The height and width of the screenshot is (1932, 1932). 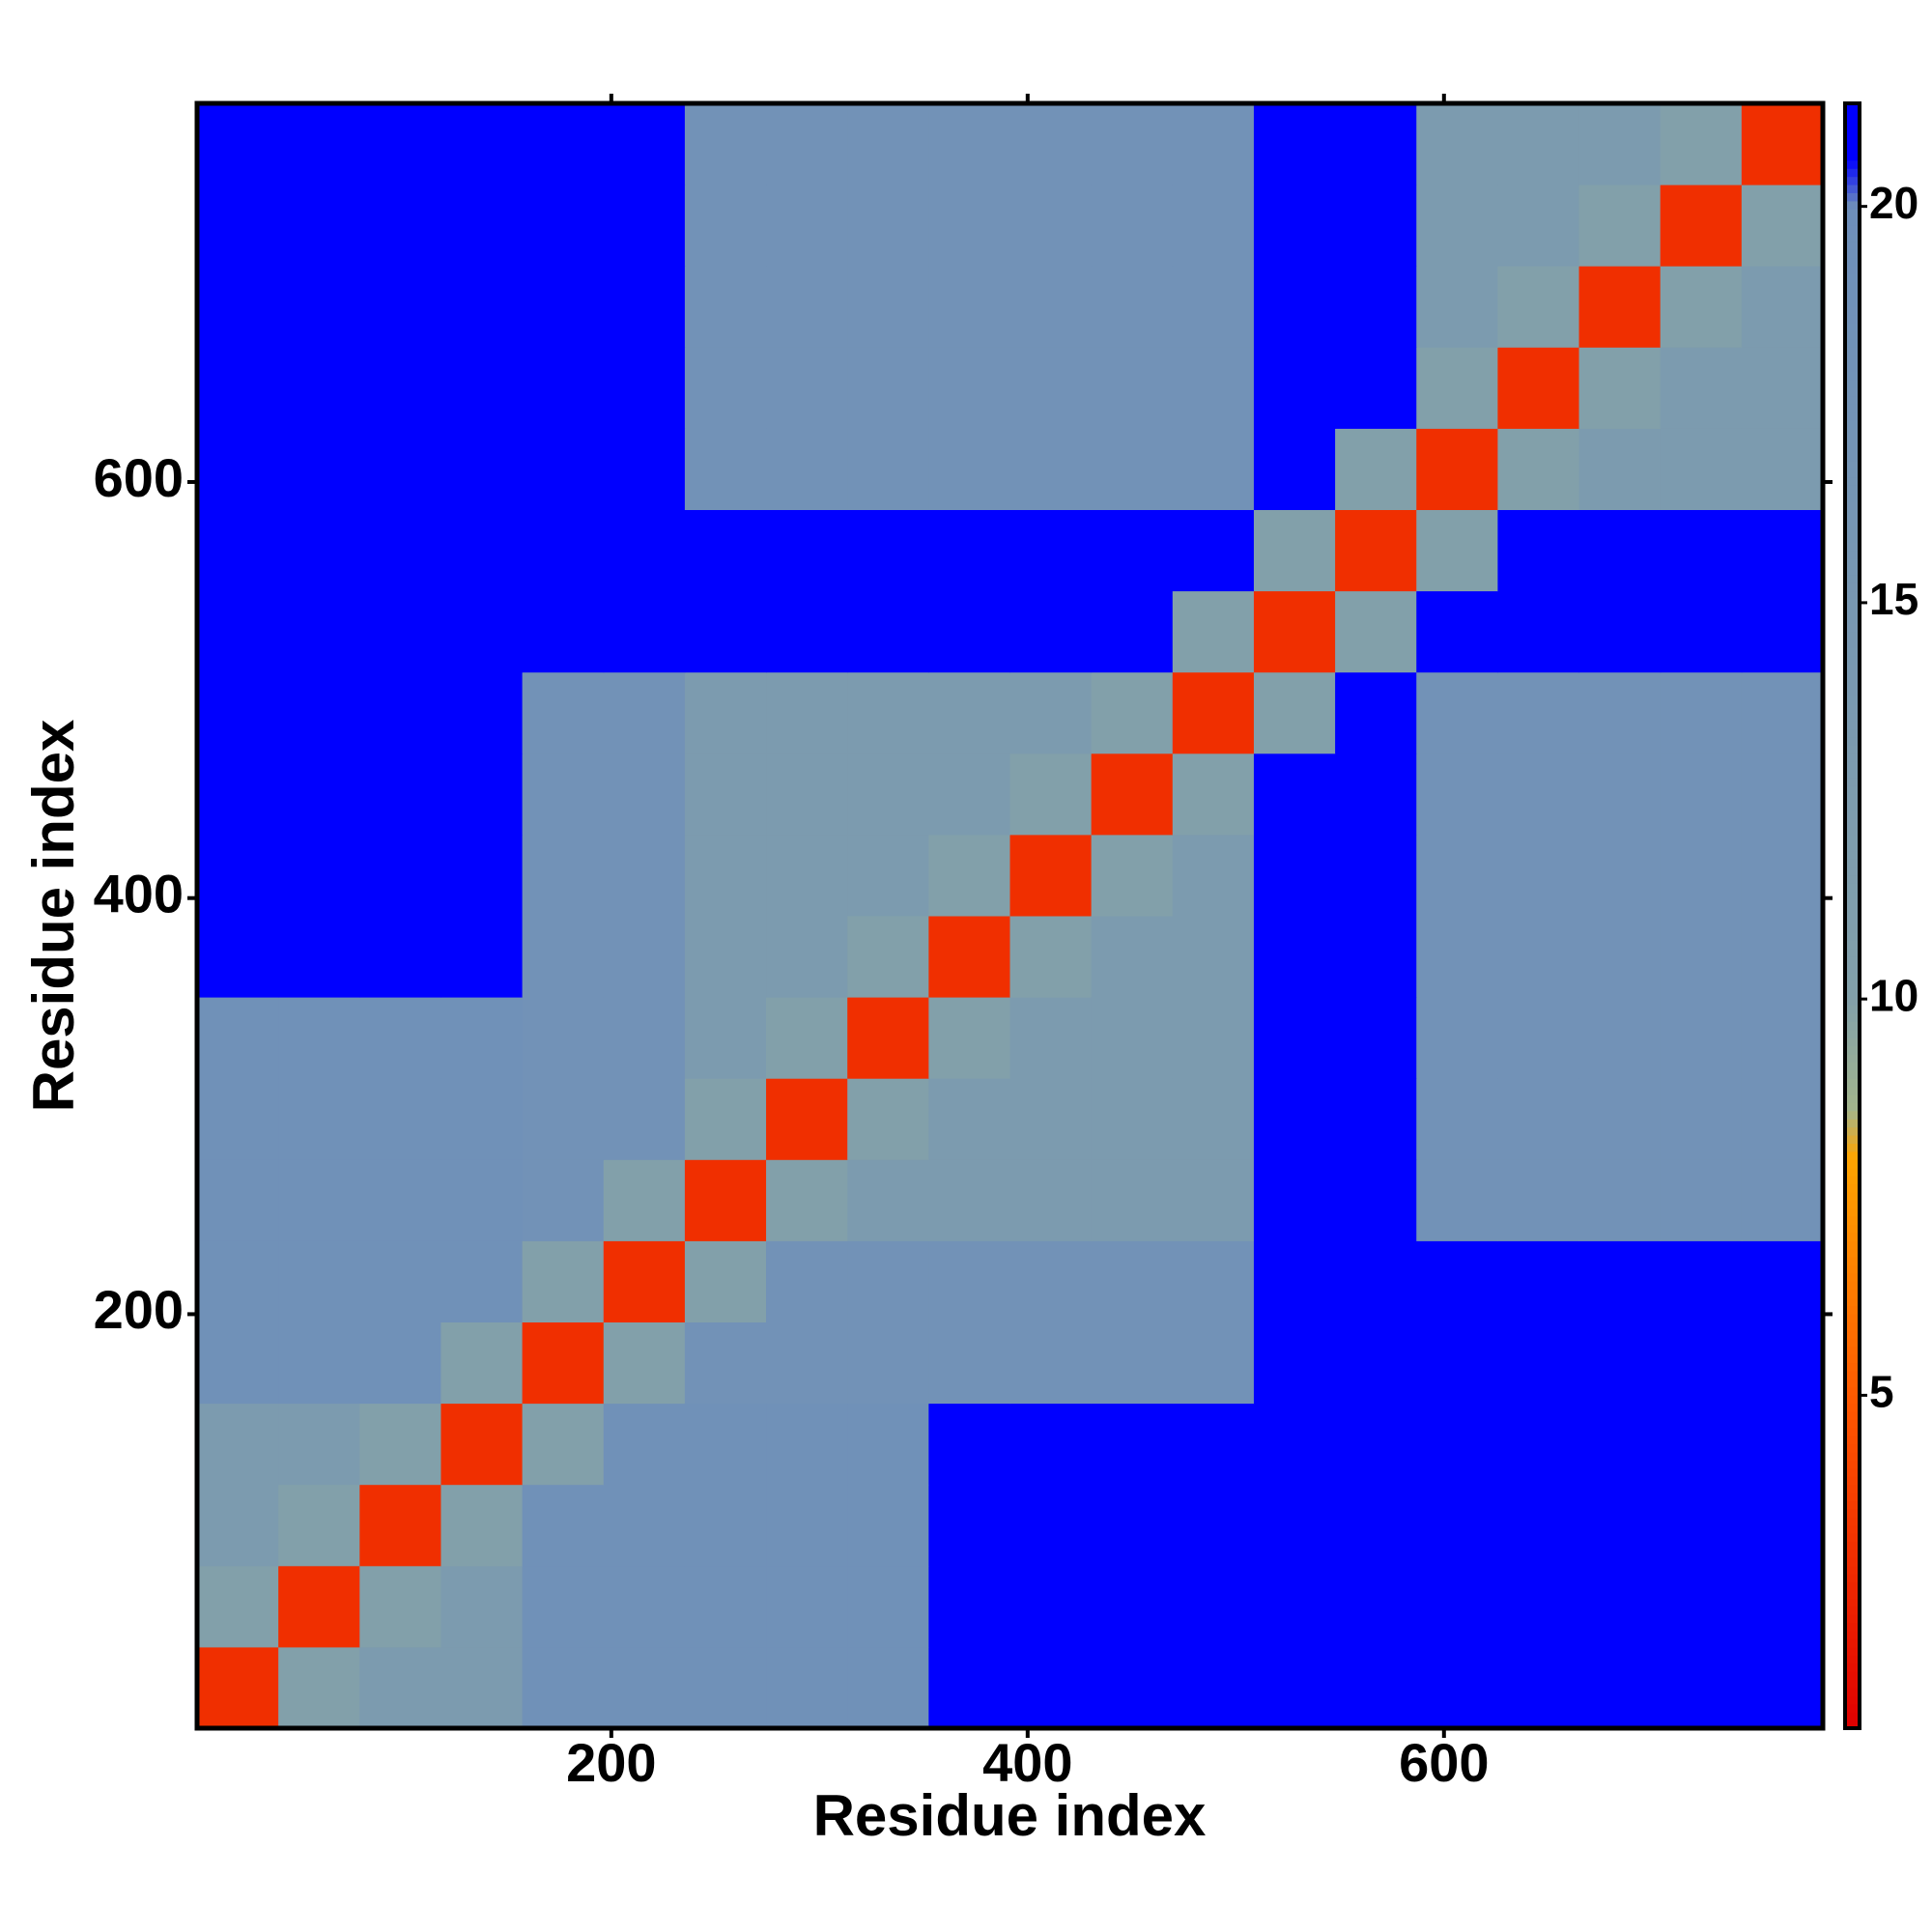 What do you see at coordinates (139, 477) in the screenshot?
I see `y-tick-label: 600` at bounding box center [139, 477].